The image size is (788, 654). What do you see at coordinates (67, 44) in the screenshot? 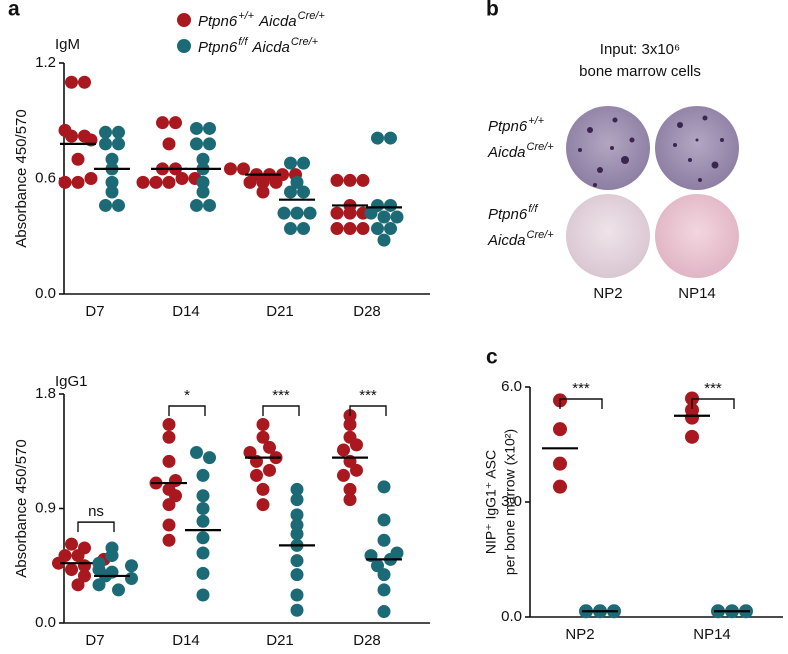
I see `chart-title: IgM` at bounding box center [67, 44].